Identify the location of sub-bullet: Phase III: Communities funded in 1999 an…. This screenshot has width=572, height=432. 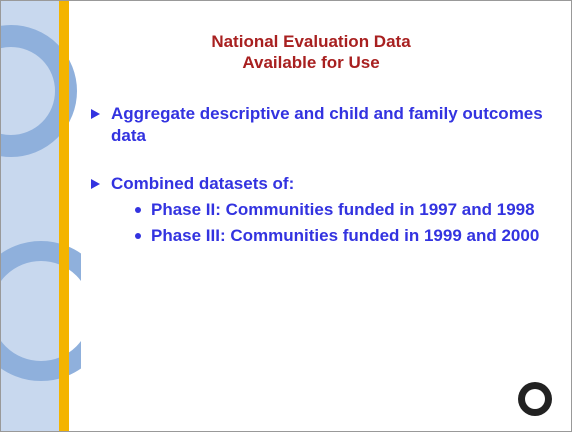
(335, 236).